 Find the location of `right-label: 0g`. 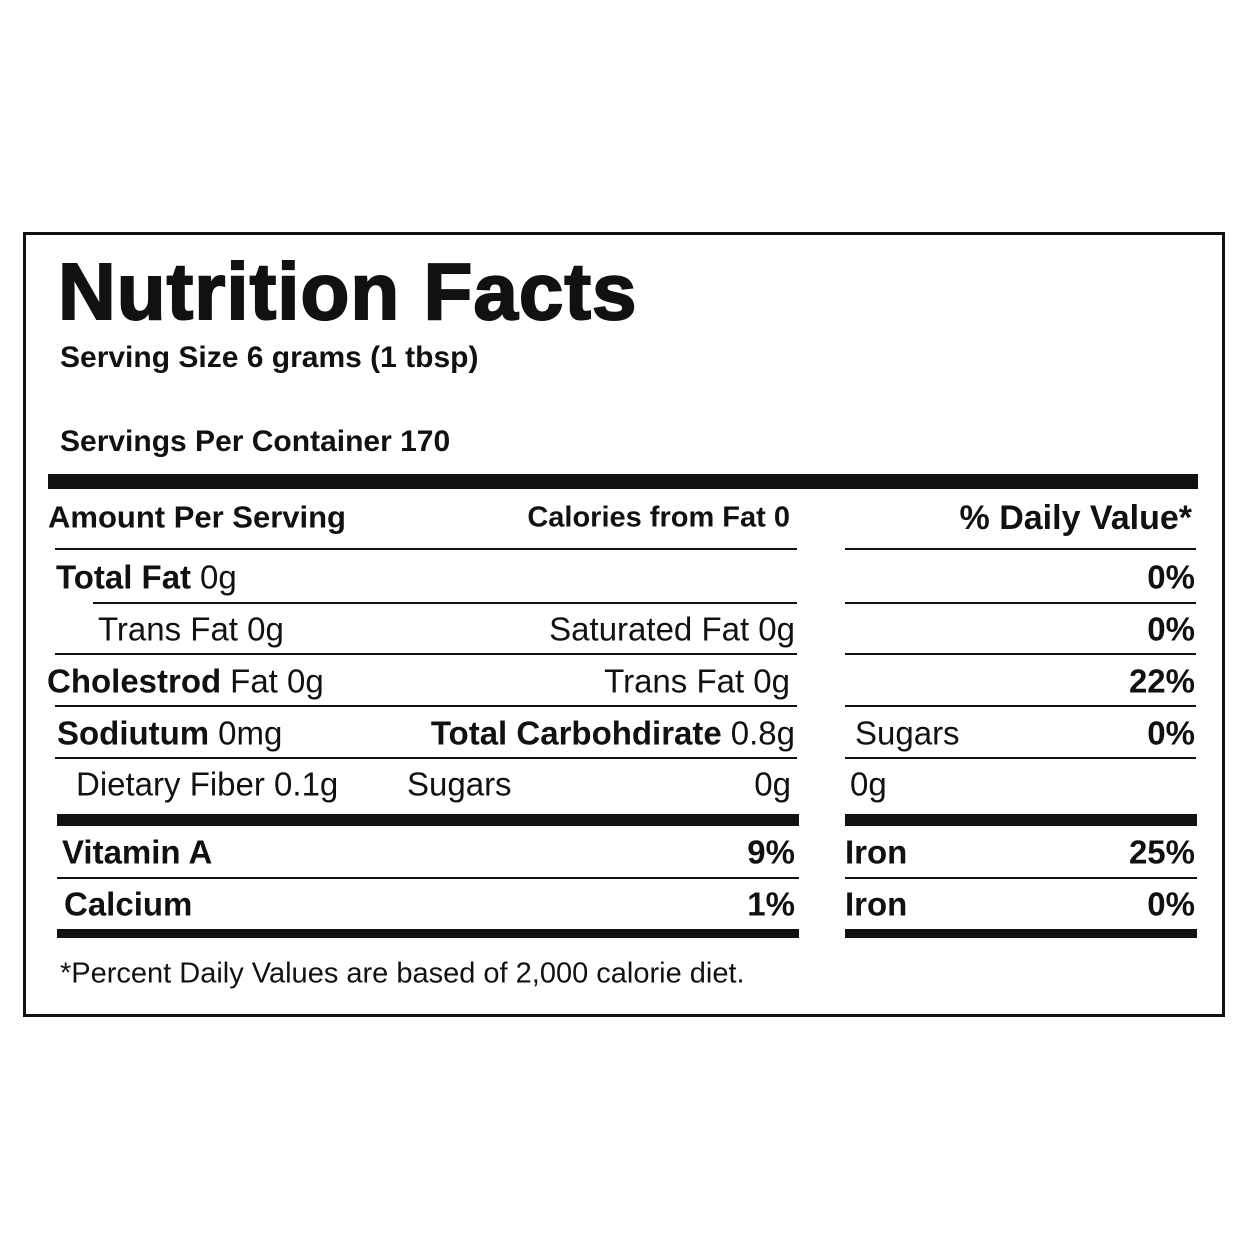

right-label: 0g is located at coordinates (868, 784).